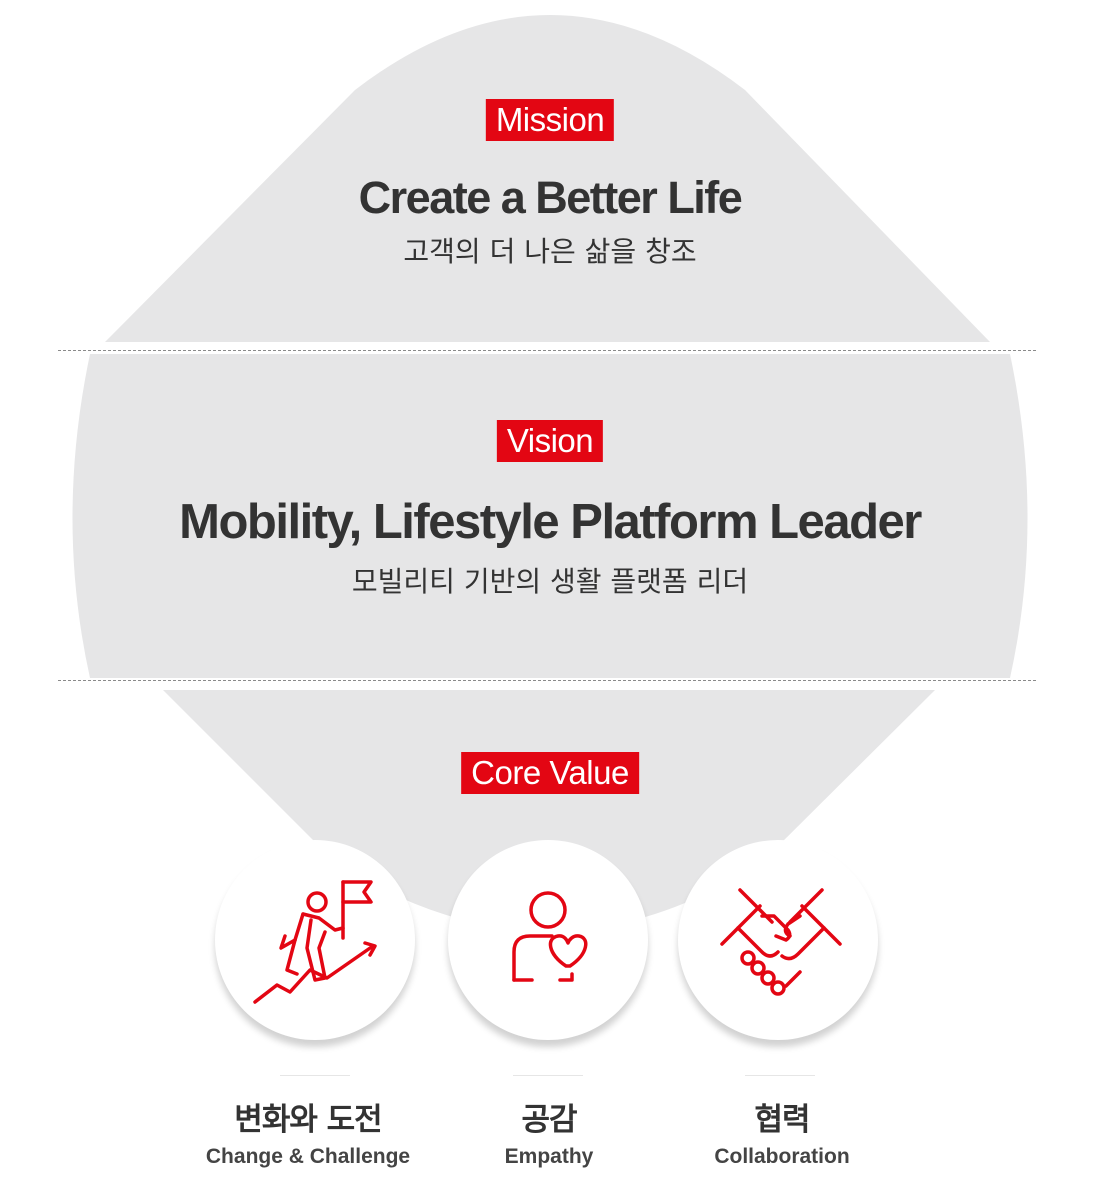 The width and height of the screenshot is (1100, 1179). What do you see at coordinates (550, 936) in the screenshot?
I see `person-heart-icon` at bounding box center [550, 936].